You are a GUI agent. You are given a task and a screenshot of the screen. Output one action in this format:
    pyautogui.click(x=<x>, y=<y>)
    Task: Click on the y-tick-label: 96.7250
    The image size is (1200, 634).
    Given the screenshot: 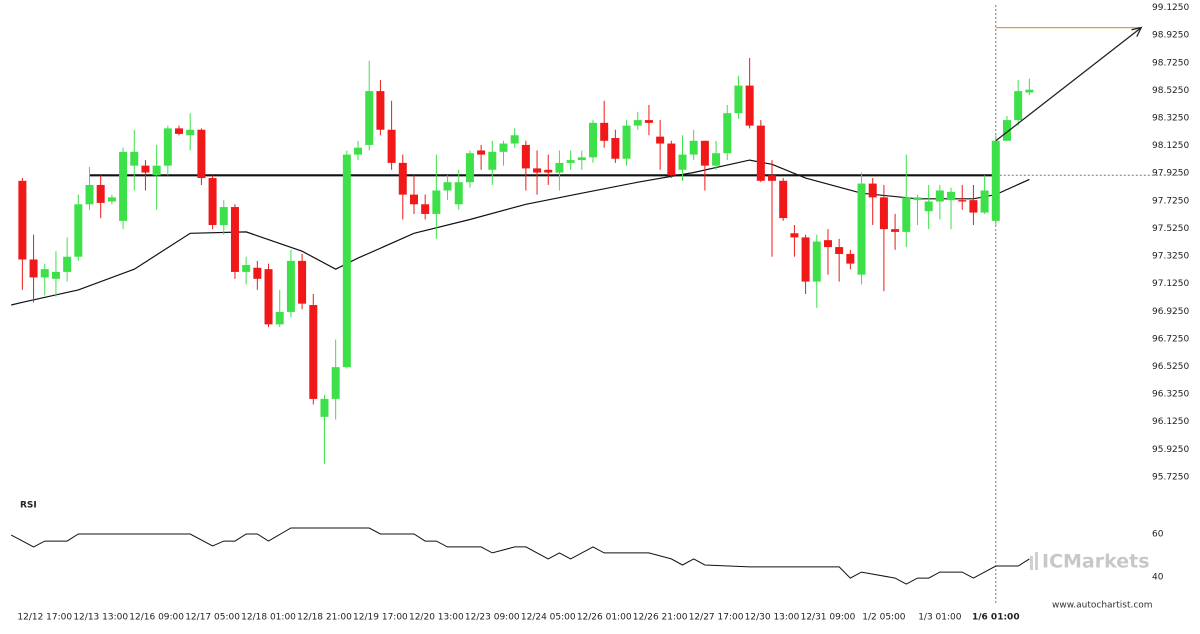 What is the action you would take?
    pyautogui.click(x=1170, y=339)
    